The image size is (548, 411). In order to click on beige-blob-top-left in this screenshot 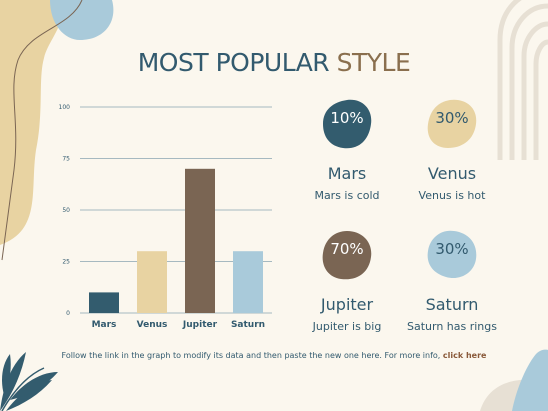, I will do `click(31, 122)`.